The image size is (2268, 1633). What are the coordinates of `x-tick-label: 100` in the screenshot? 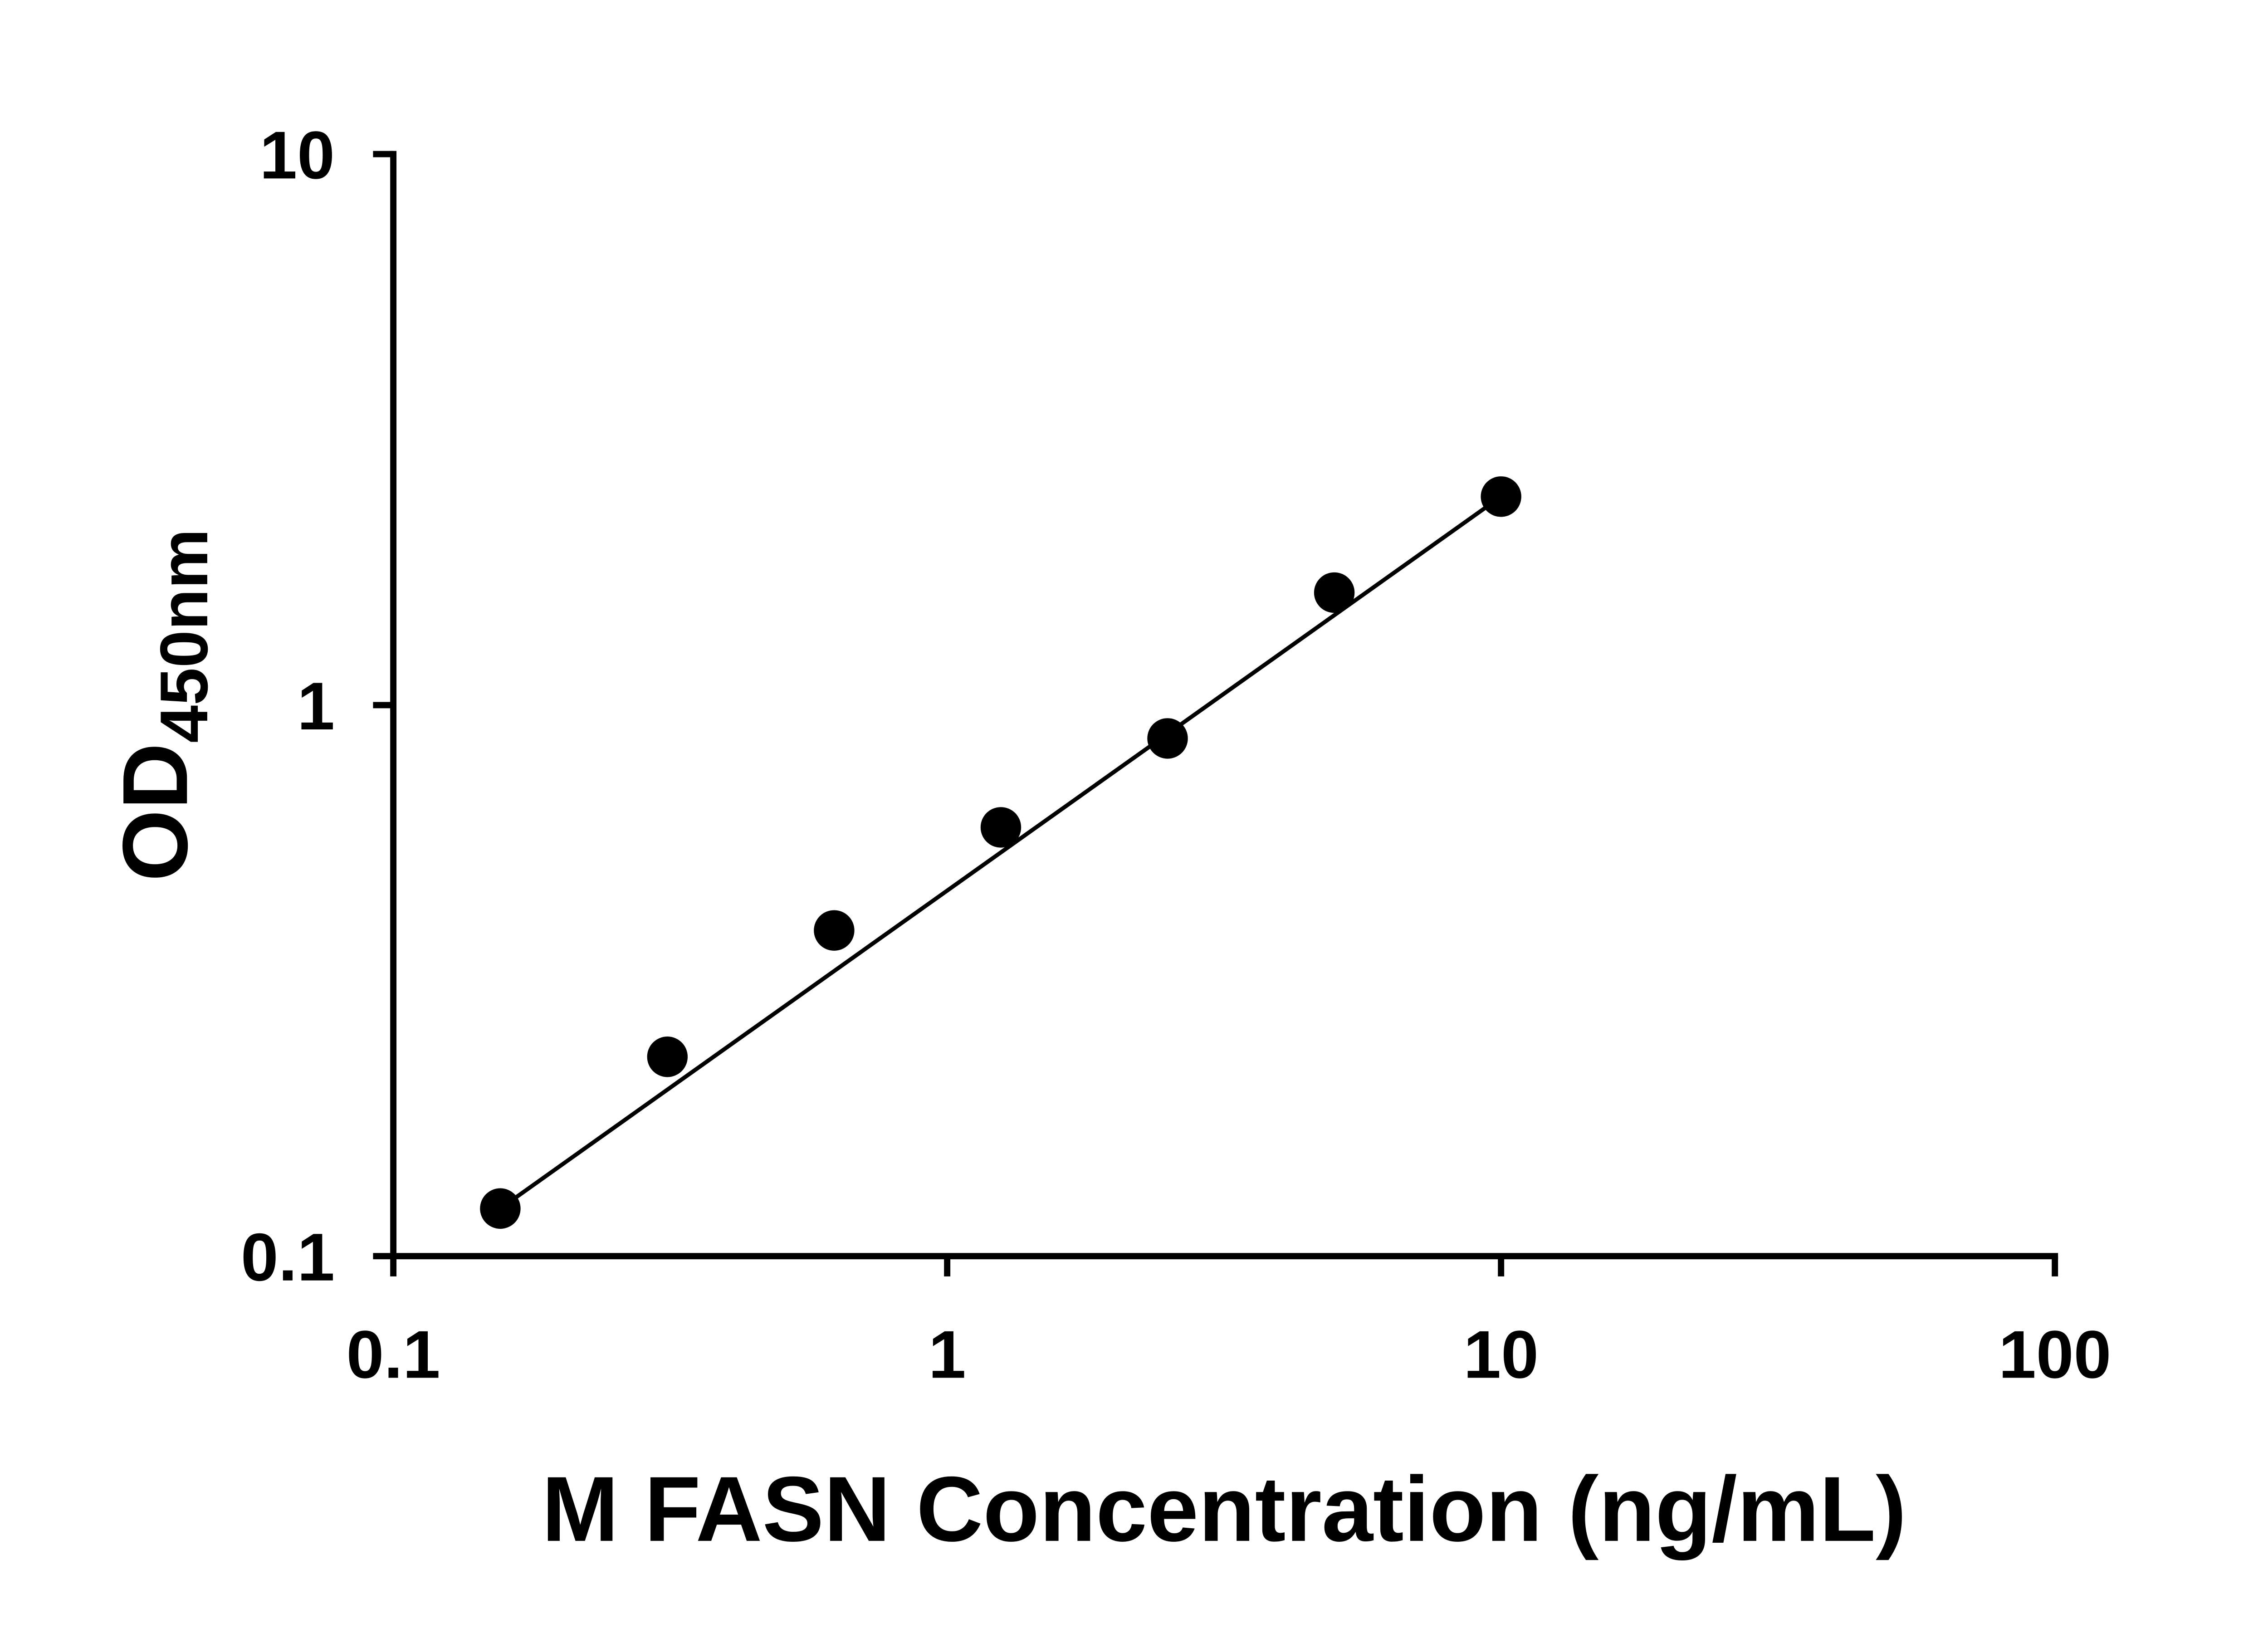 It's located at (2056, 1354).